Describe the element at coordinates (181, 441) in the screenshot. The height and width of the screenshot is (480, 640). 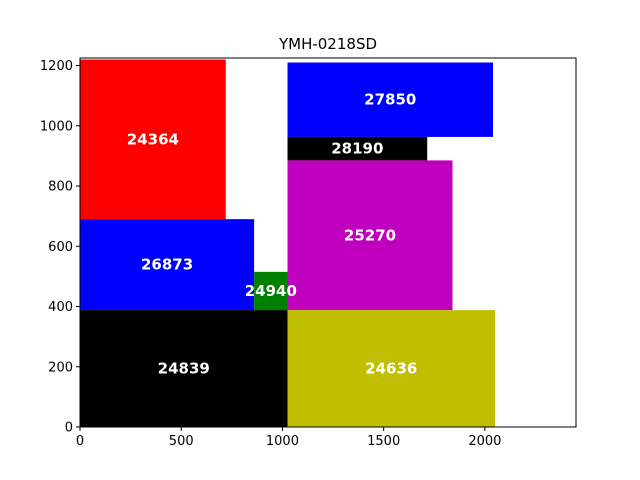
I see `x-tick-label: 500` at that location.